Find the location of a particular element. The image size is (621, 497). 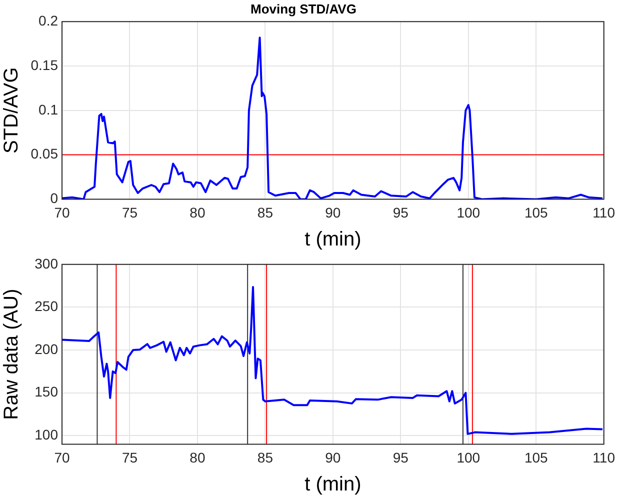

y-tick-label: 0.2 is located at coordinates (48, 20).